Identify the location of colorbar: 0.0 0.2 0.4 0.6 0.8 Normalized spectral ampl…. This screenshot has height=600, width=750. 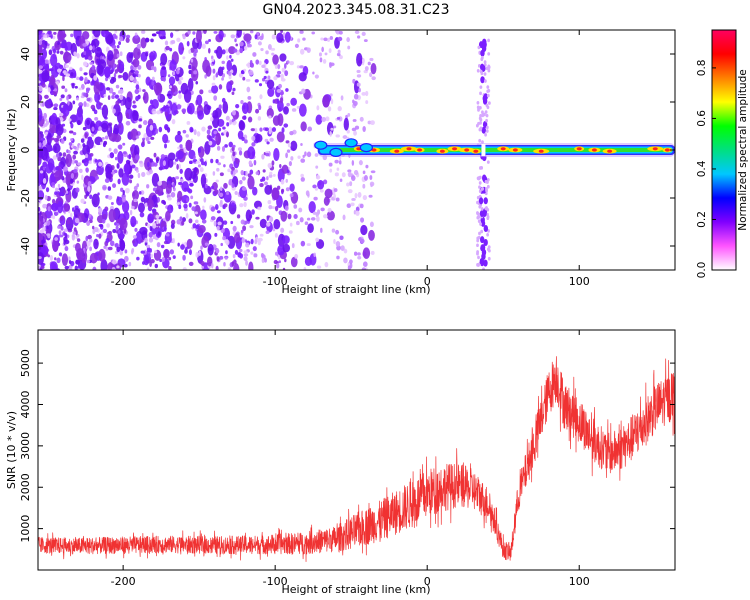
(722, 153).